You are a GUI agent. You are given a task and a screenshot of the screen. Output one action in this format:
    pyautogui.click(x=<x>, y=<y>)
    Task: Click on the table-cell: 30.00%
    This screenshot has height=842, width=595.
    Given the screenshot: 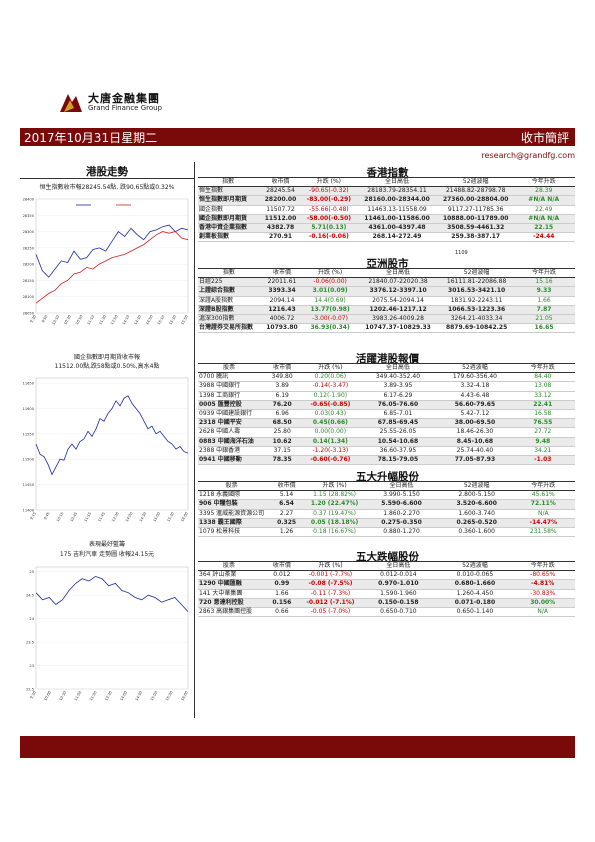 What is the action you would take?
    pyautogui.click(x=542, y=603)
    